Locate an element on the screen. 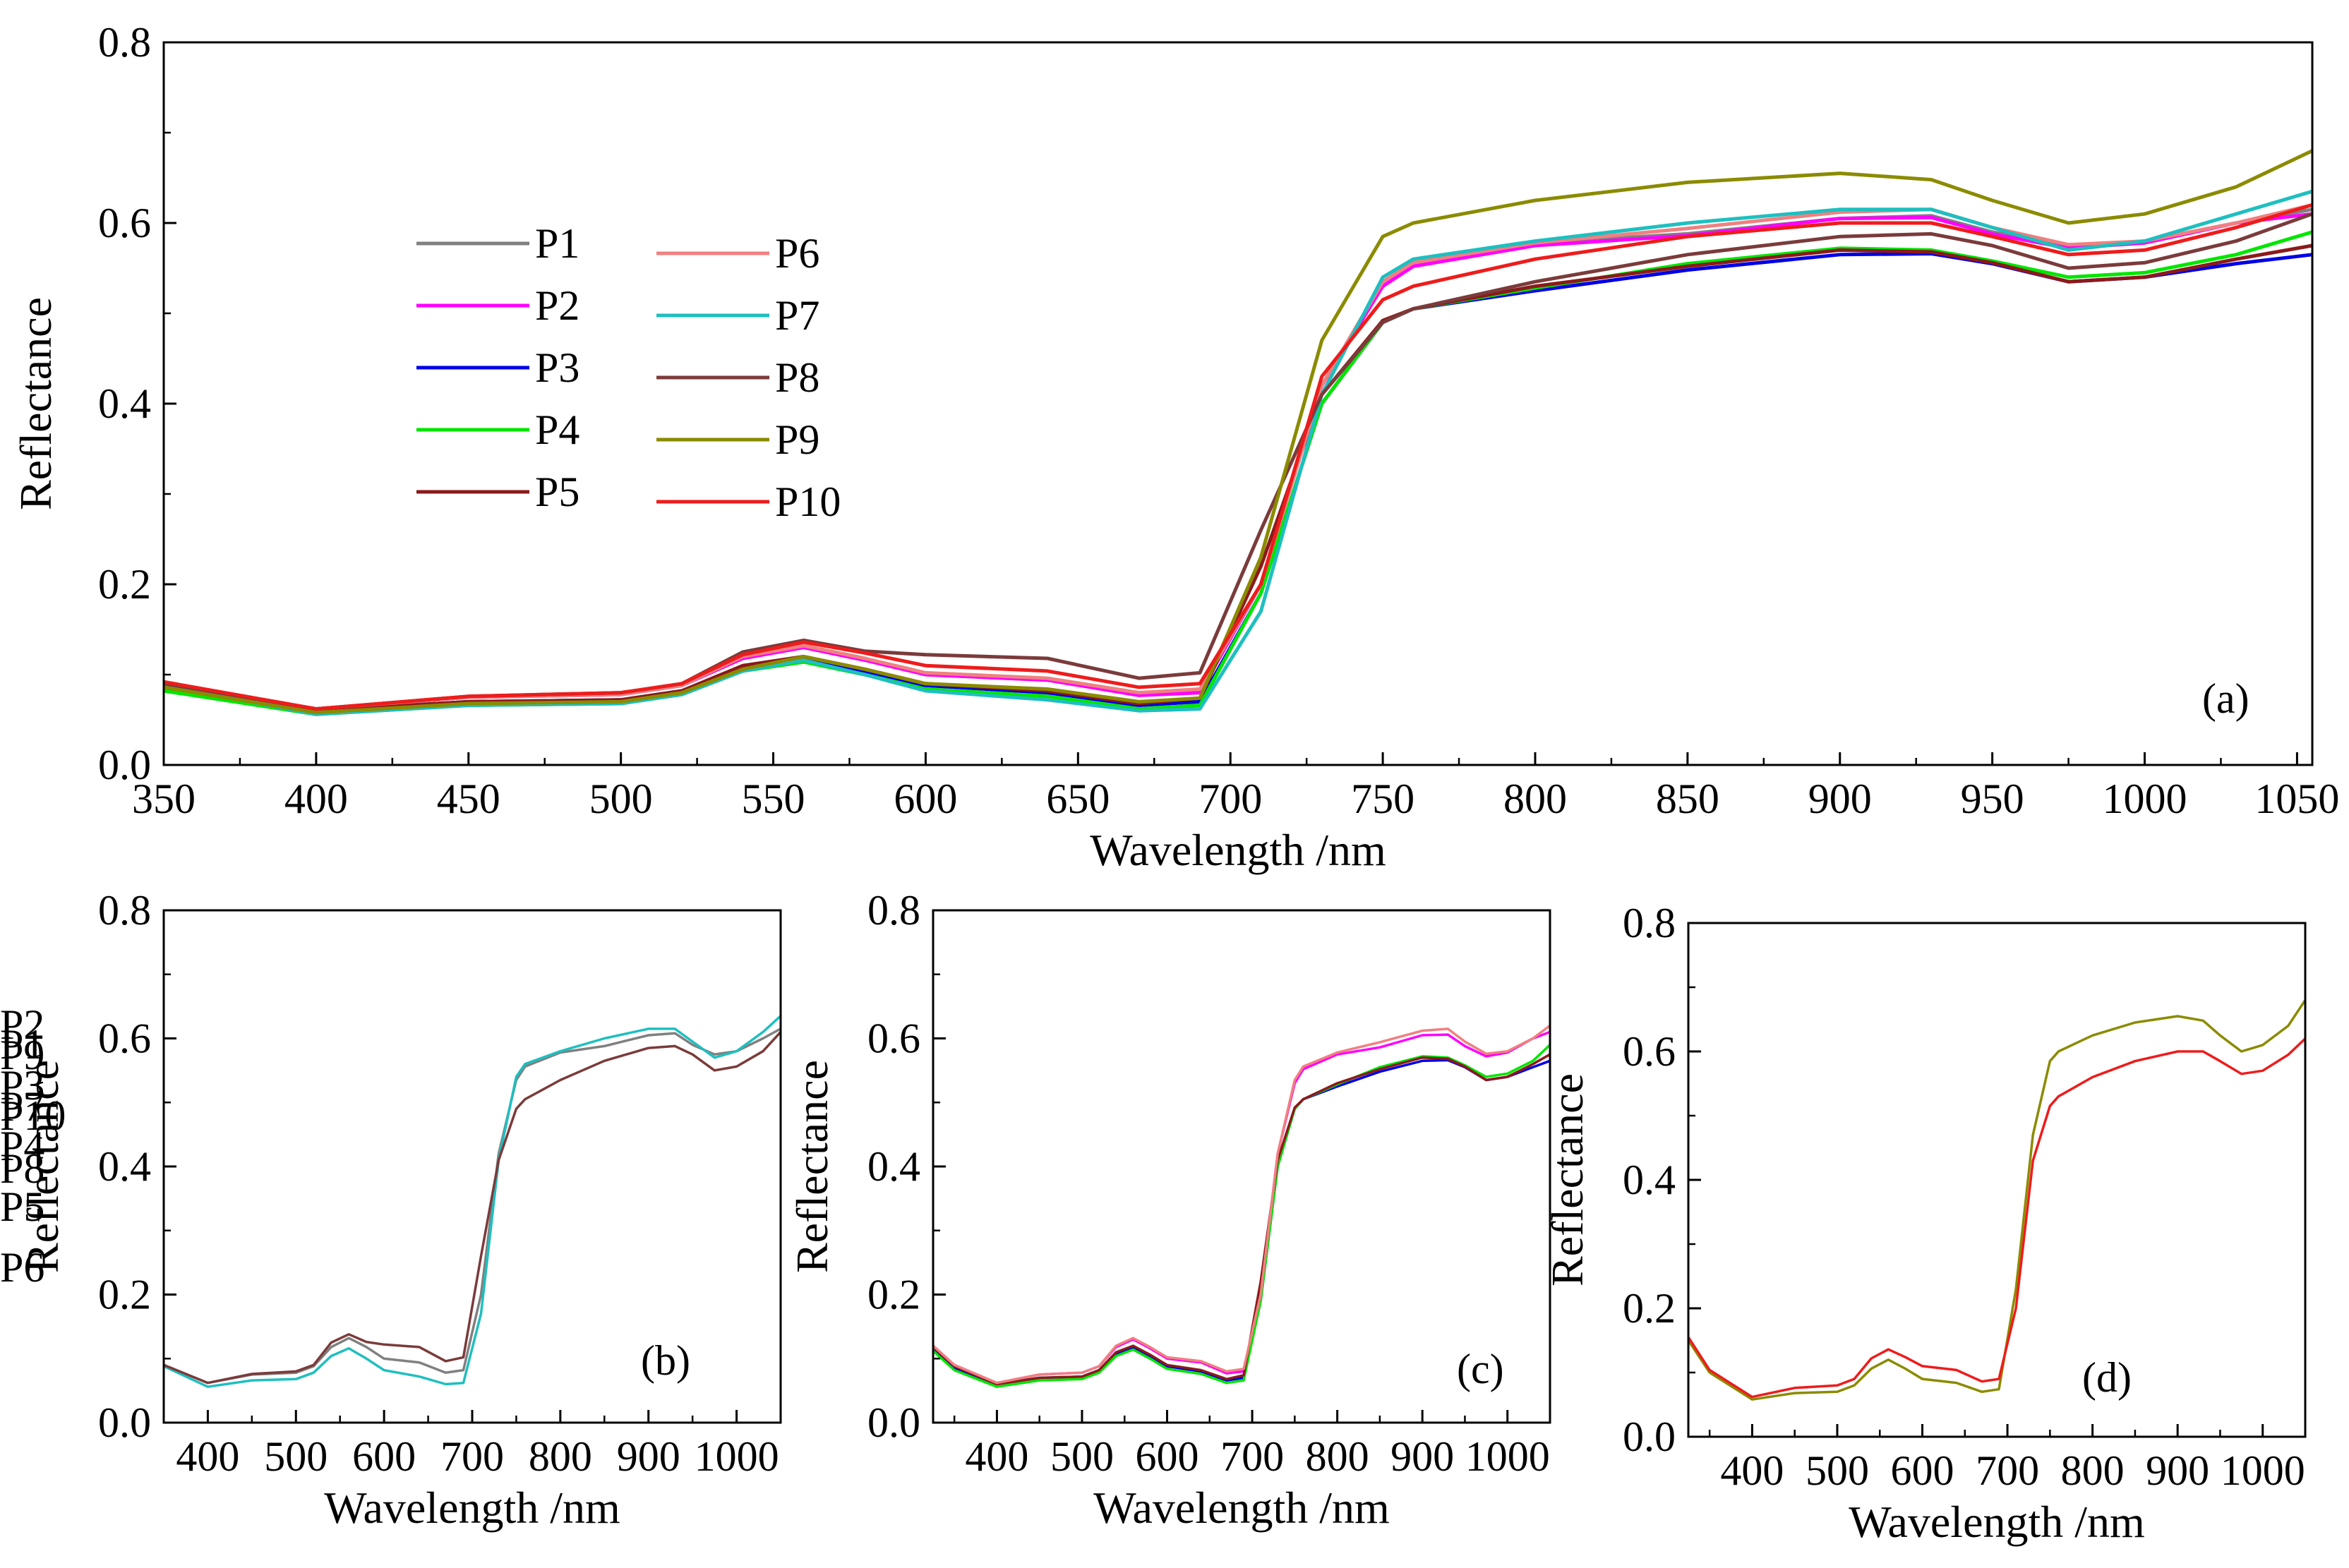  x-tick-label: 550 is located at coordinates (773, 799).